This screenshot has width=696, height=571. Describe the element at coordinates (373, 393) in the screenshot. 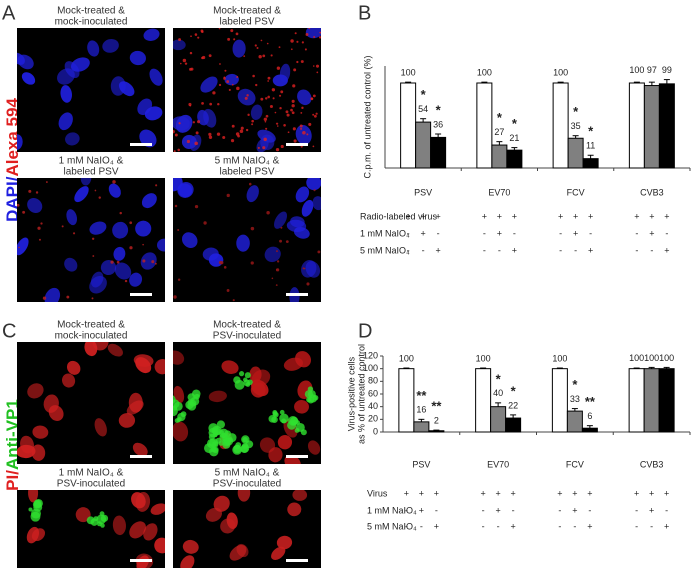

I see `y-tick-label: 60` at that location.